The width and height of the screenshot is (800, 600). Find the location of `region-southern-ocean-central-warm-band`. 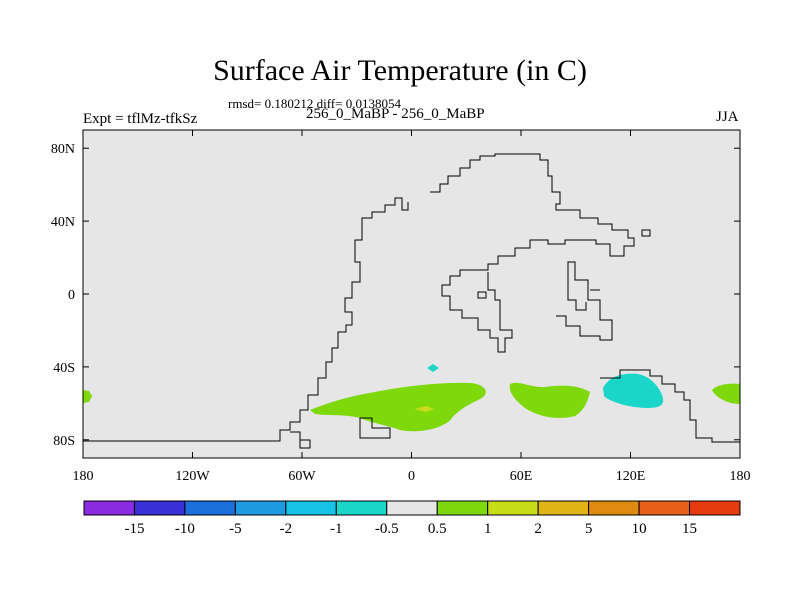

region-southern-ocean-central-warm-band is located at coordinates (549, 400).